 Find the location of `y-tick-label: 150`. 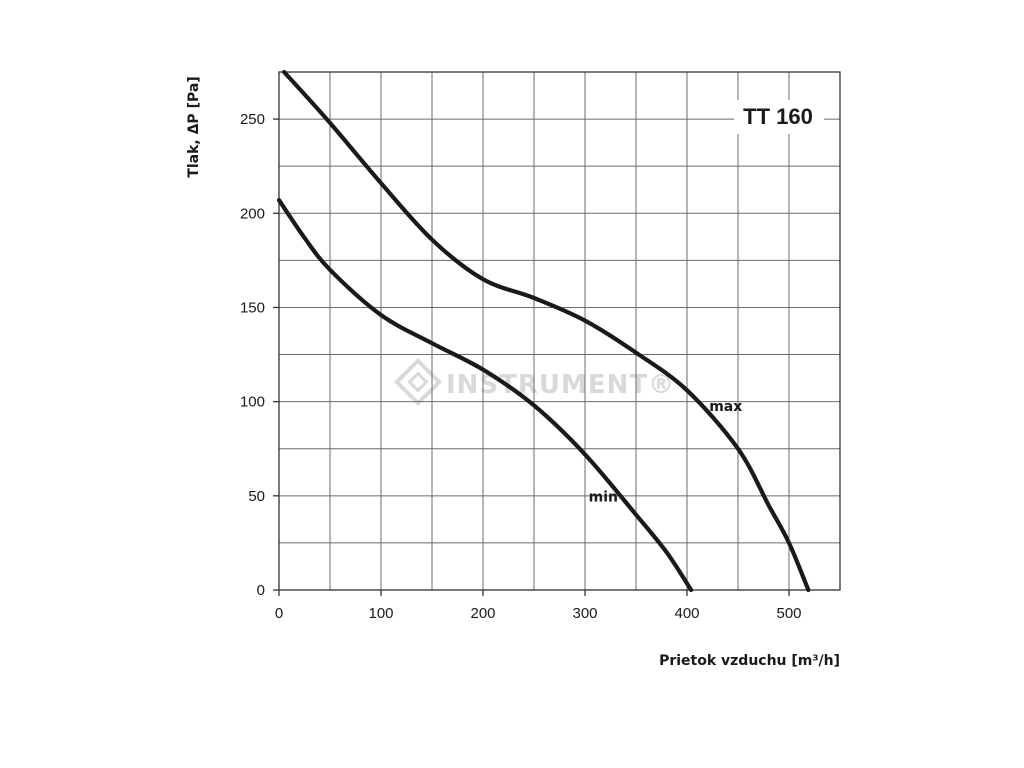

y-tick-label: 150 is located at coordinates (252, 307).